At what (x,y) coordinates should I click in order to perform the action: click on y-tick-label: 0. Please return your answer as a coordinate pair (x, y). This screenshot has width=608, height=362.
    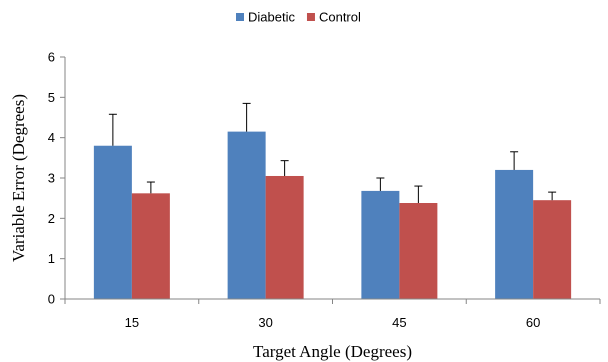
    Looking at the image, I should click on (51, 299).